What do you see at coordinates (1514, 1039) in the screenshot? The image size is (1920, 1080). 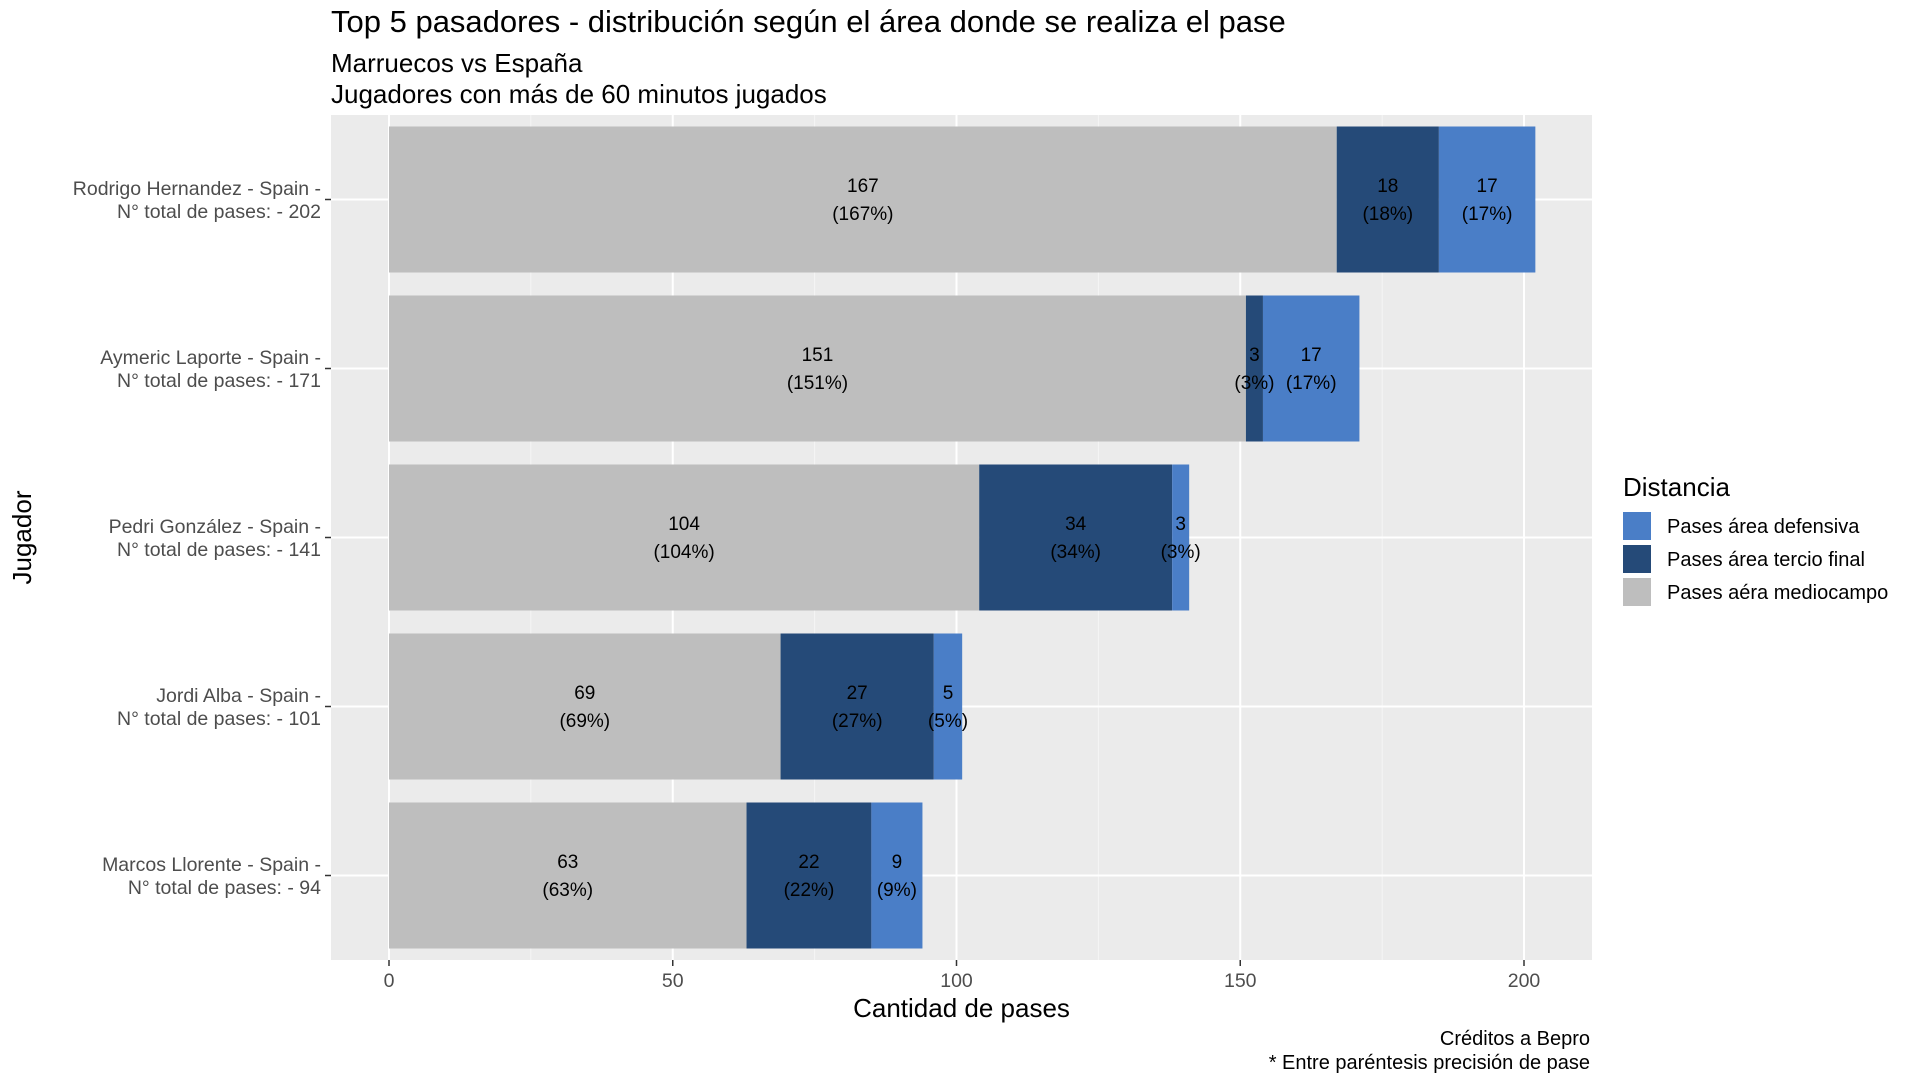 I see `caption-line: Créditos a Bepro` at bounding box center [1514, 1039].